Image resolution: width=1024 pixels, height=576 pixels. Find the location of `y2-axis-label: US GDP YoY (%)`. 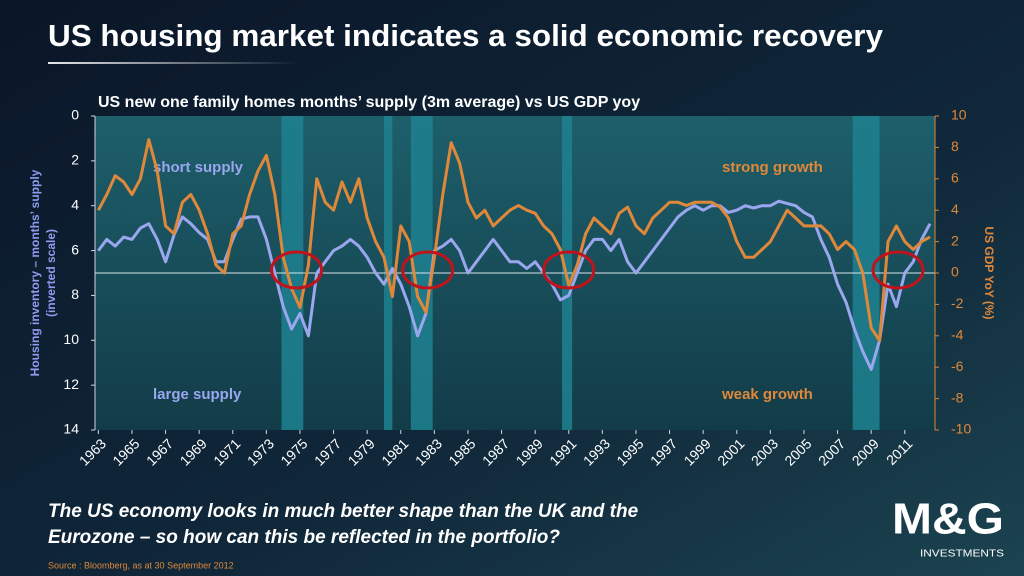

y2-axis-label: US GDP YoY (%) is located at coordinates (989, 272).